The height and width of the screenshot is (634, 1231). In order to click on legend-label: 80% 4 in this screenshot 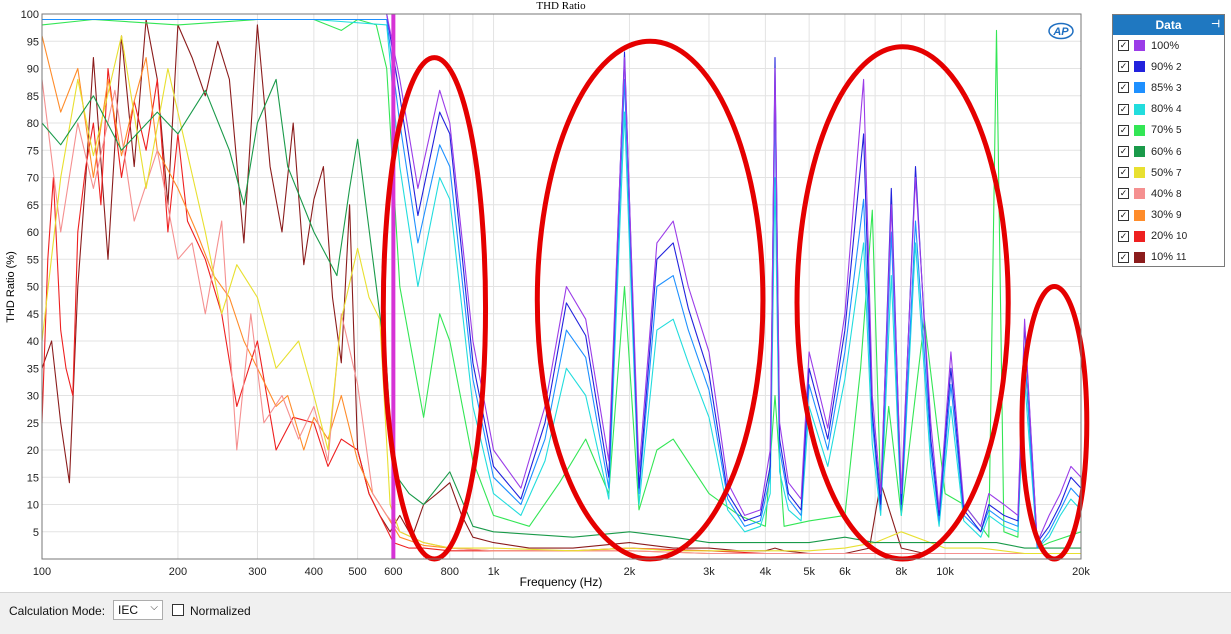, I will do `click(1166, 109)`.